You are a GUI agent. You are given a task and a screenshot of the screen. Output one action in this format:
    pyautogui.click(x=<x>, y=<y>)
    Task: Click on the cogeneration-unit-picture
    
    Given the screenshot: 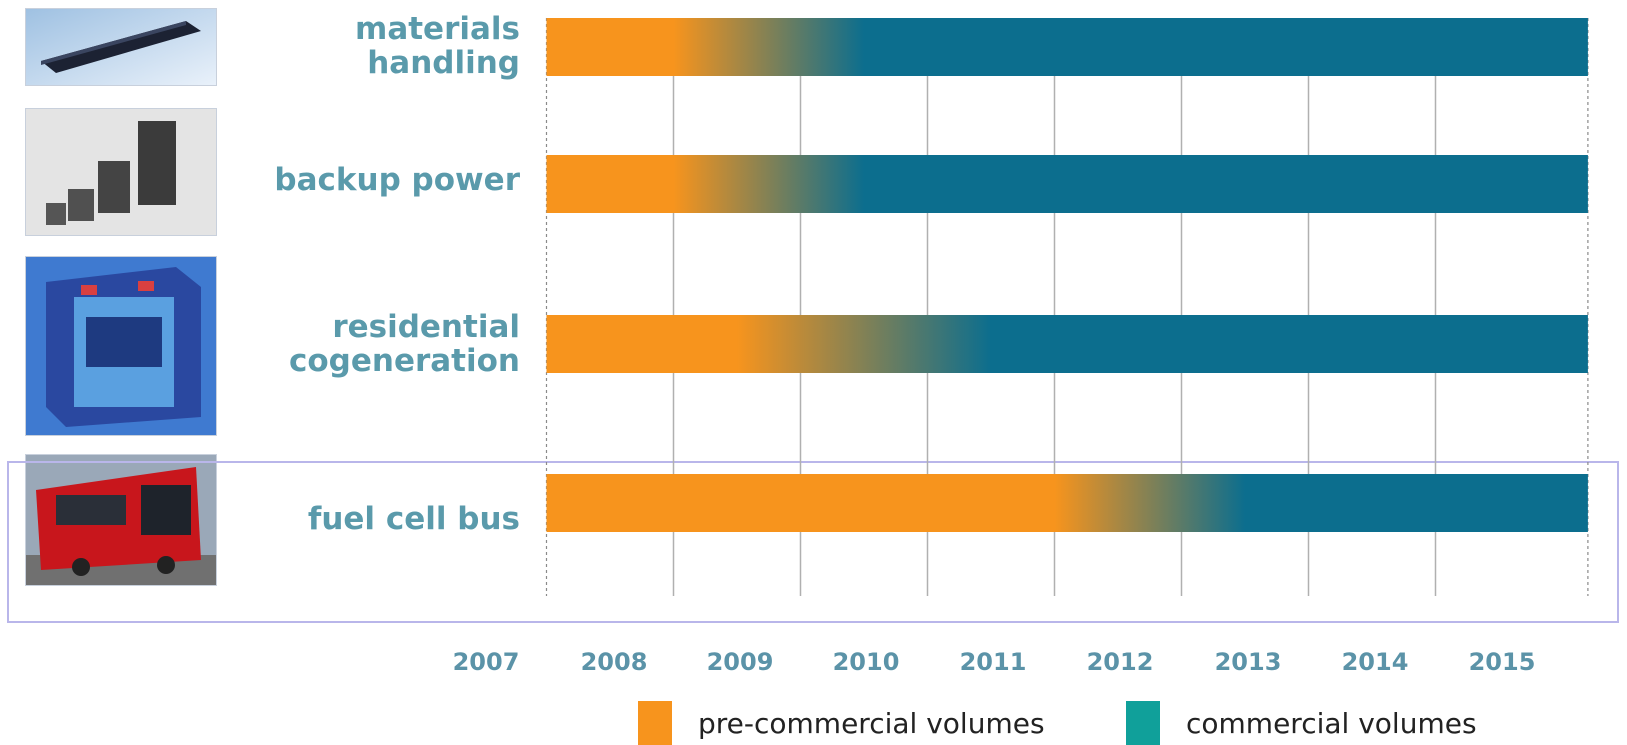 What is the action you would take?
    pyautogui.click(x=121, y=346)
    